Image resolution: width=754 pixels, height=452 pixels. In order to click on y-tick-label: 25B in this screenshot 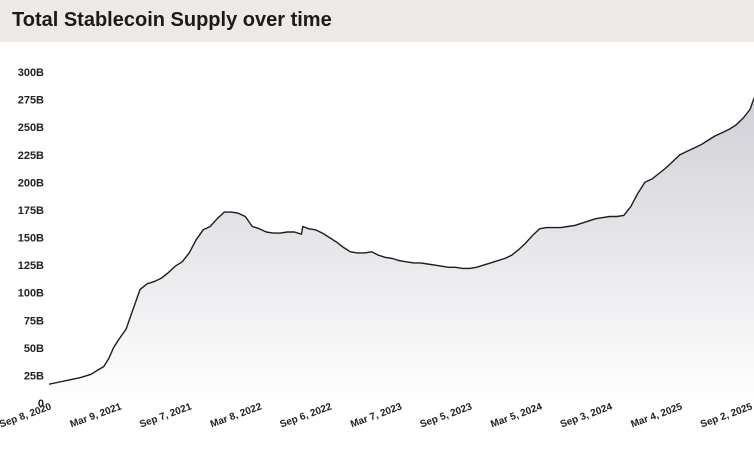, I will do `click(34, 376)`.